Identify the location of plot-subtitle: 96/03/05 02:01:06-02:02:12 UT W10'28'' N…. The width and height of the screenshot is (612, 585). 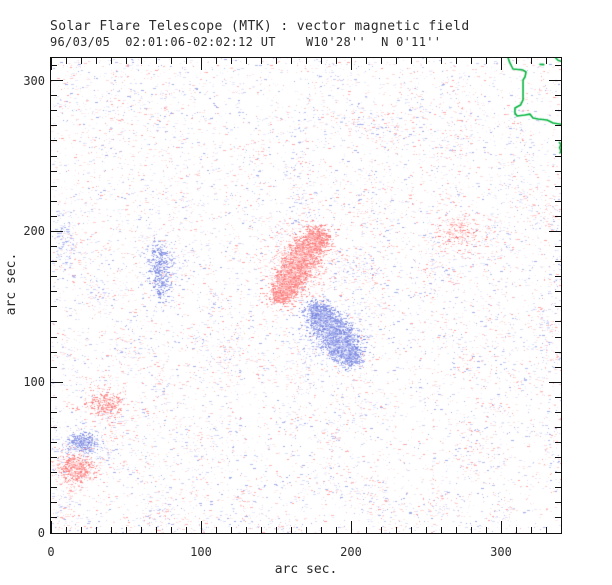
(246, 42).